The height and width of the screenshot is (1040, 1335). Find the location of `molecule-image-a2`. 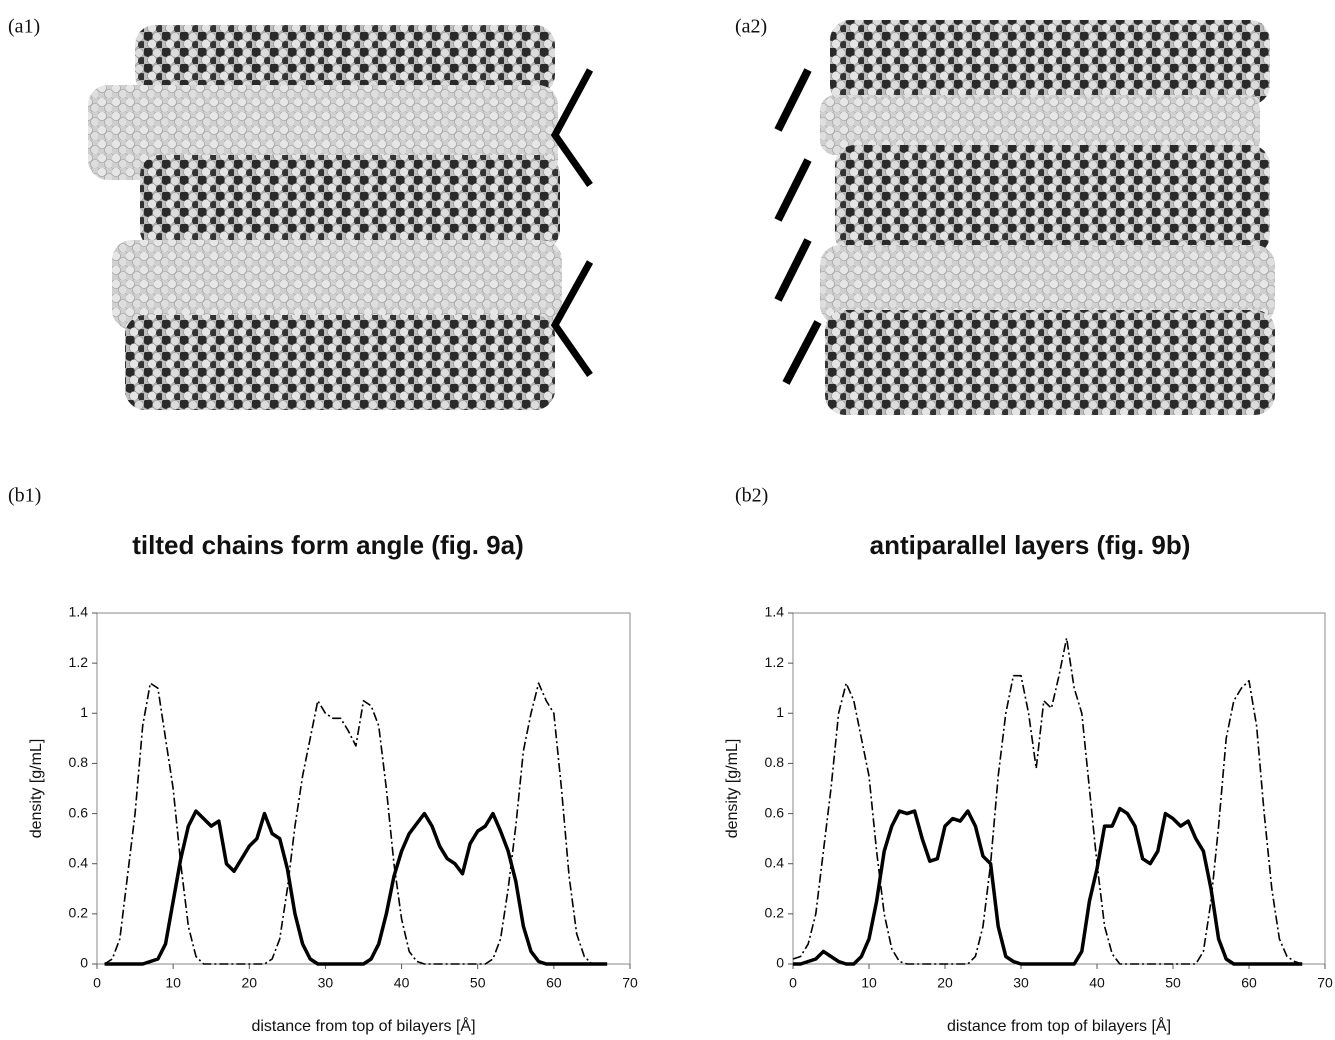

molecule-image-a2 is located at coordinates (1024, 217).